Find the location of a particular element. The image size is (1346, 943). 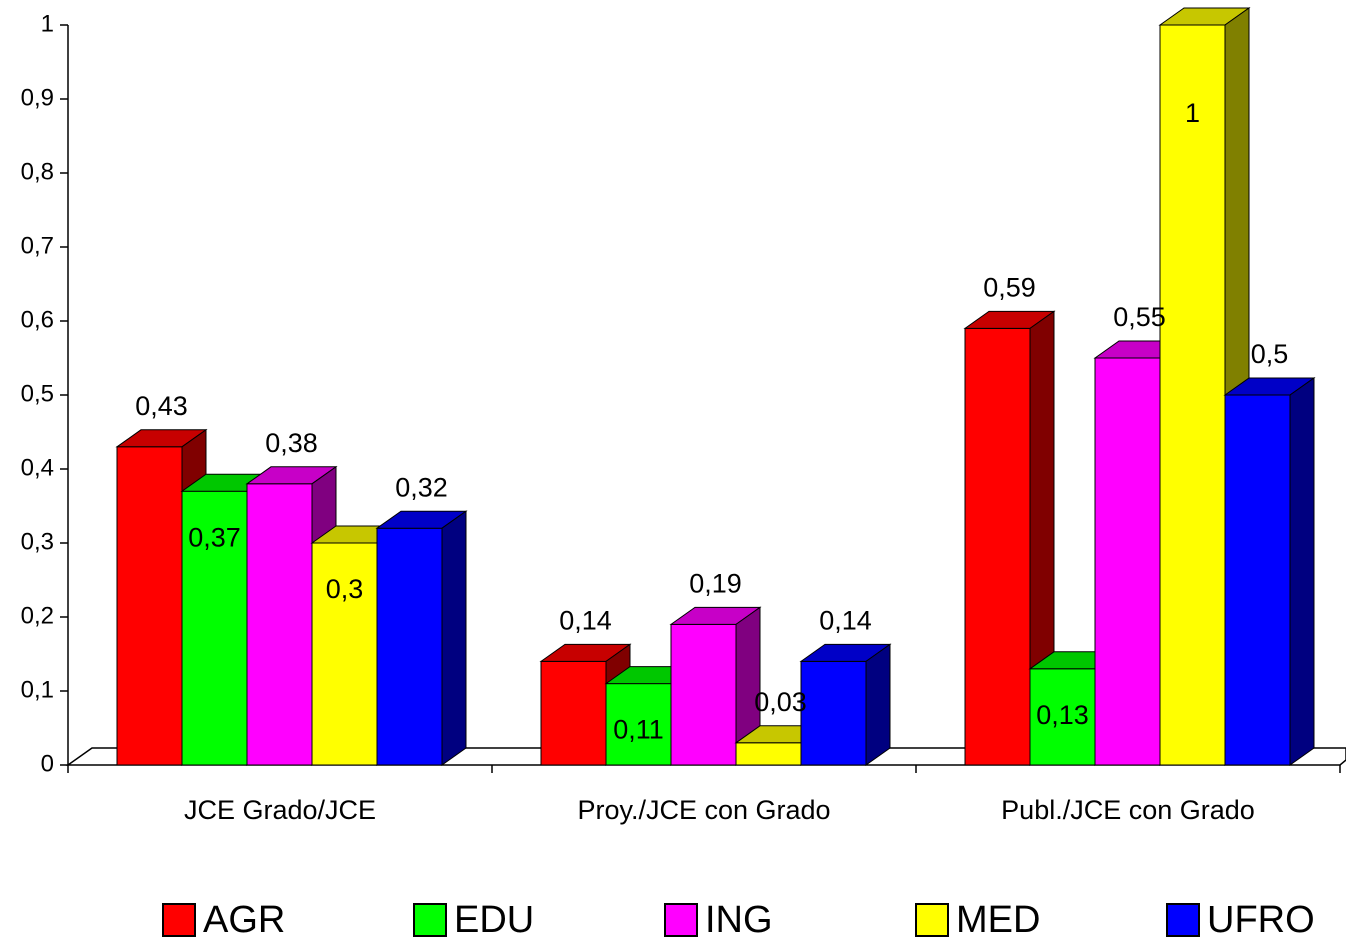

legend-label: AGR is located at coordinates (244, 920).